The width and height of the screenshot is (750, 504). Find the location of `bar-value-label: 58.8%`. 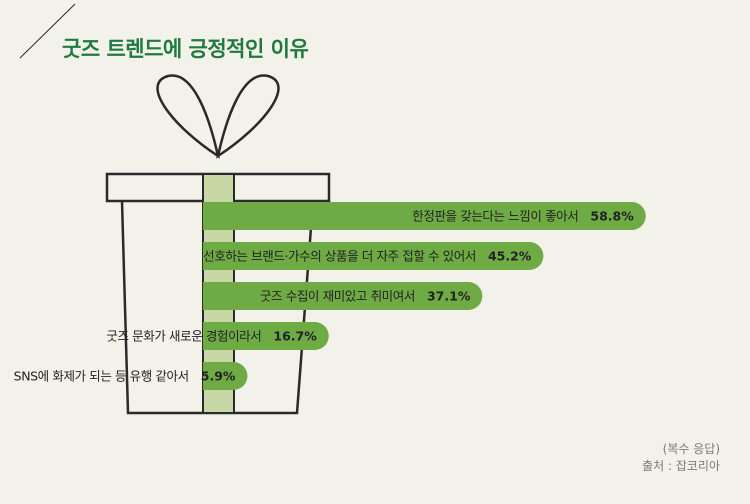

bar-value-label: 58.8% is located at coordinates (612, 216).